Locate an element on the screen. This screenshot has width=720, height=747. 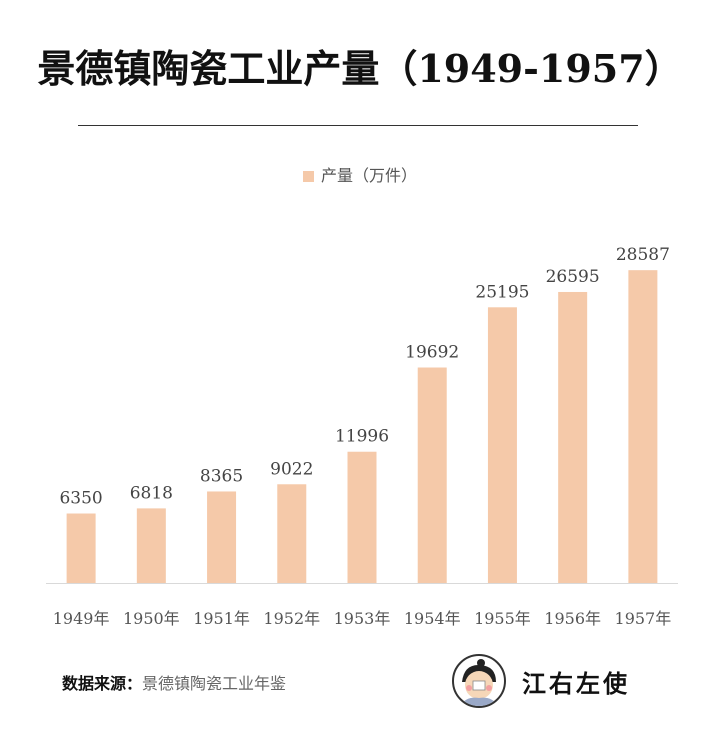
x-tick-label: 1952年 is located at coordinates (291, 618).